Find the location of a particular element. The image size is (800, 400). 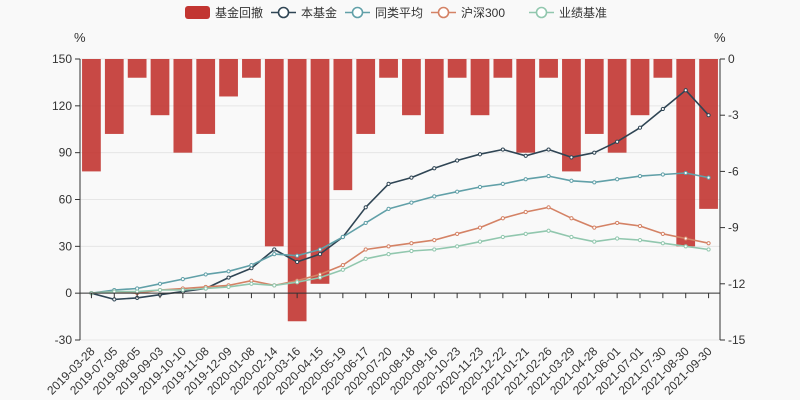

left-axis-ticks: 150 120 90 60 30 0 -30 is located at coordinates (66, 199).